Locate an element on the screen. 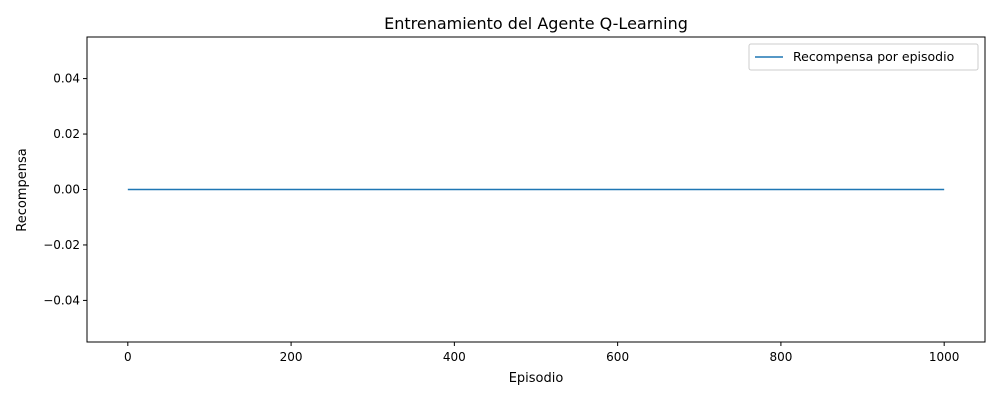 The image size is (1000, 400). x-axis-label: Episodio is located at coordinates (536, 378).